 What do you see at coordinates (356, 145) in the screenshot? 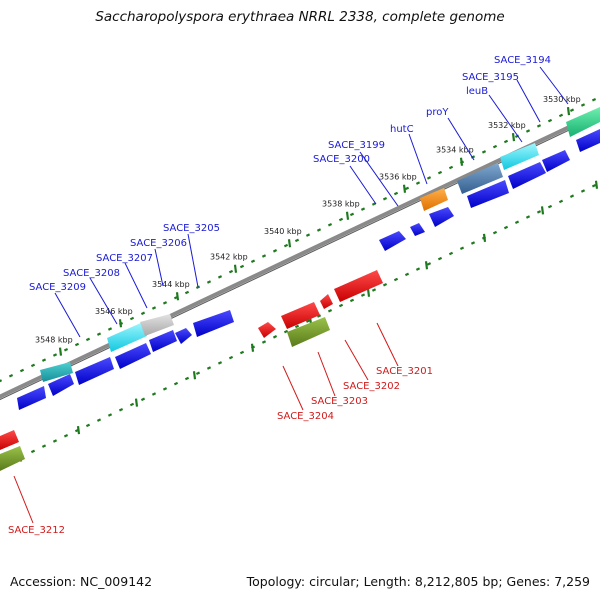
I see `gene-label: SACE_3199` at bounding box center [356, 145].